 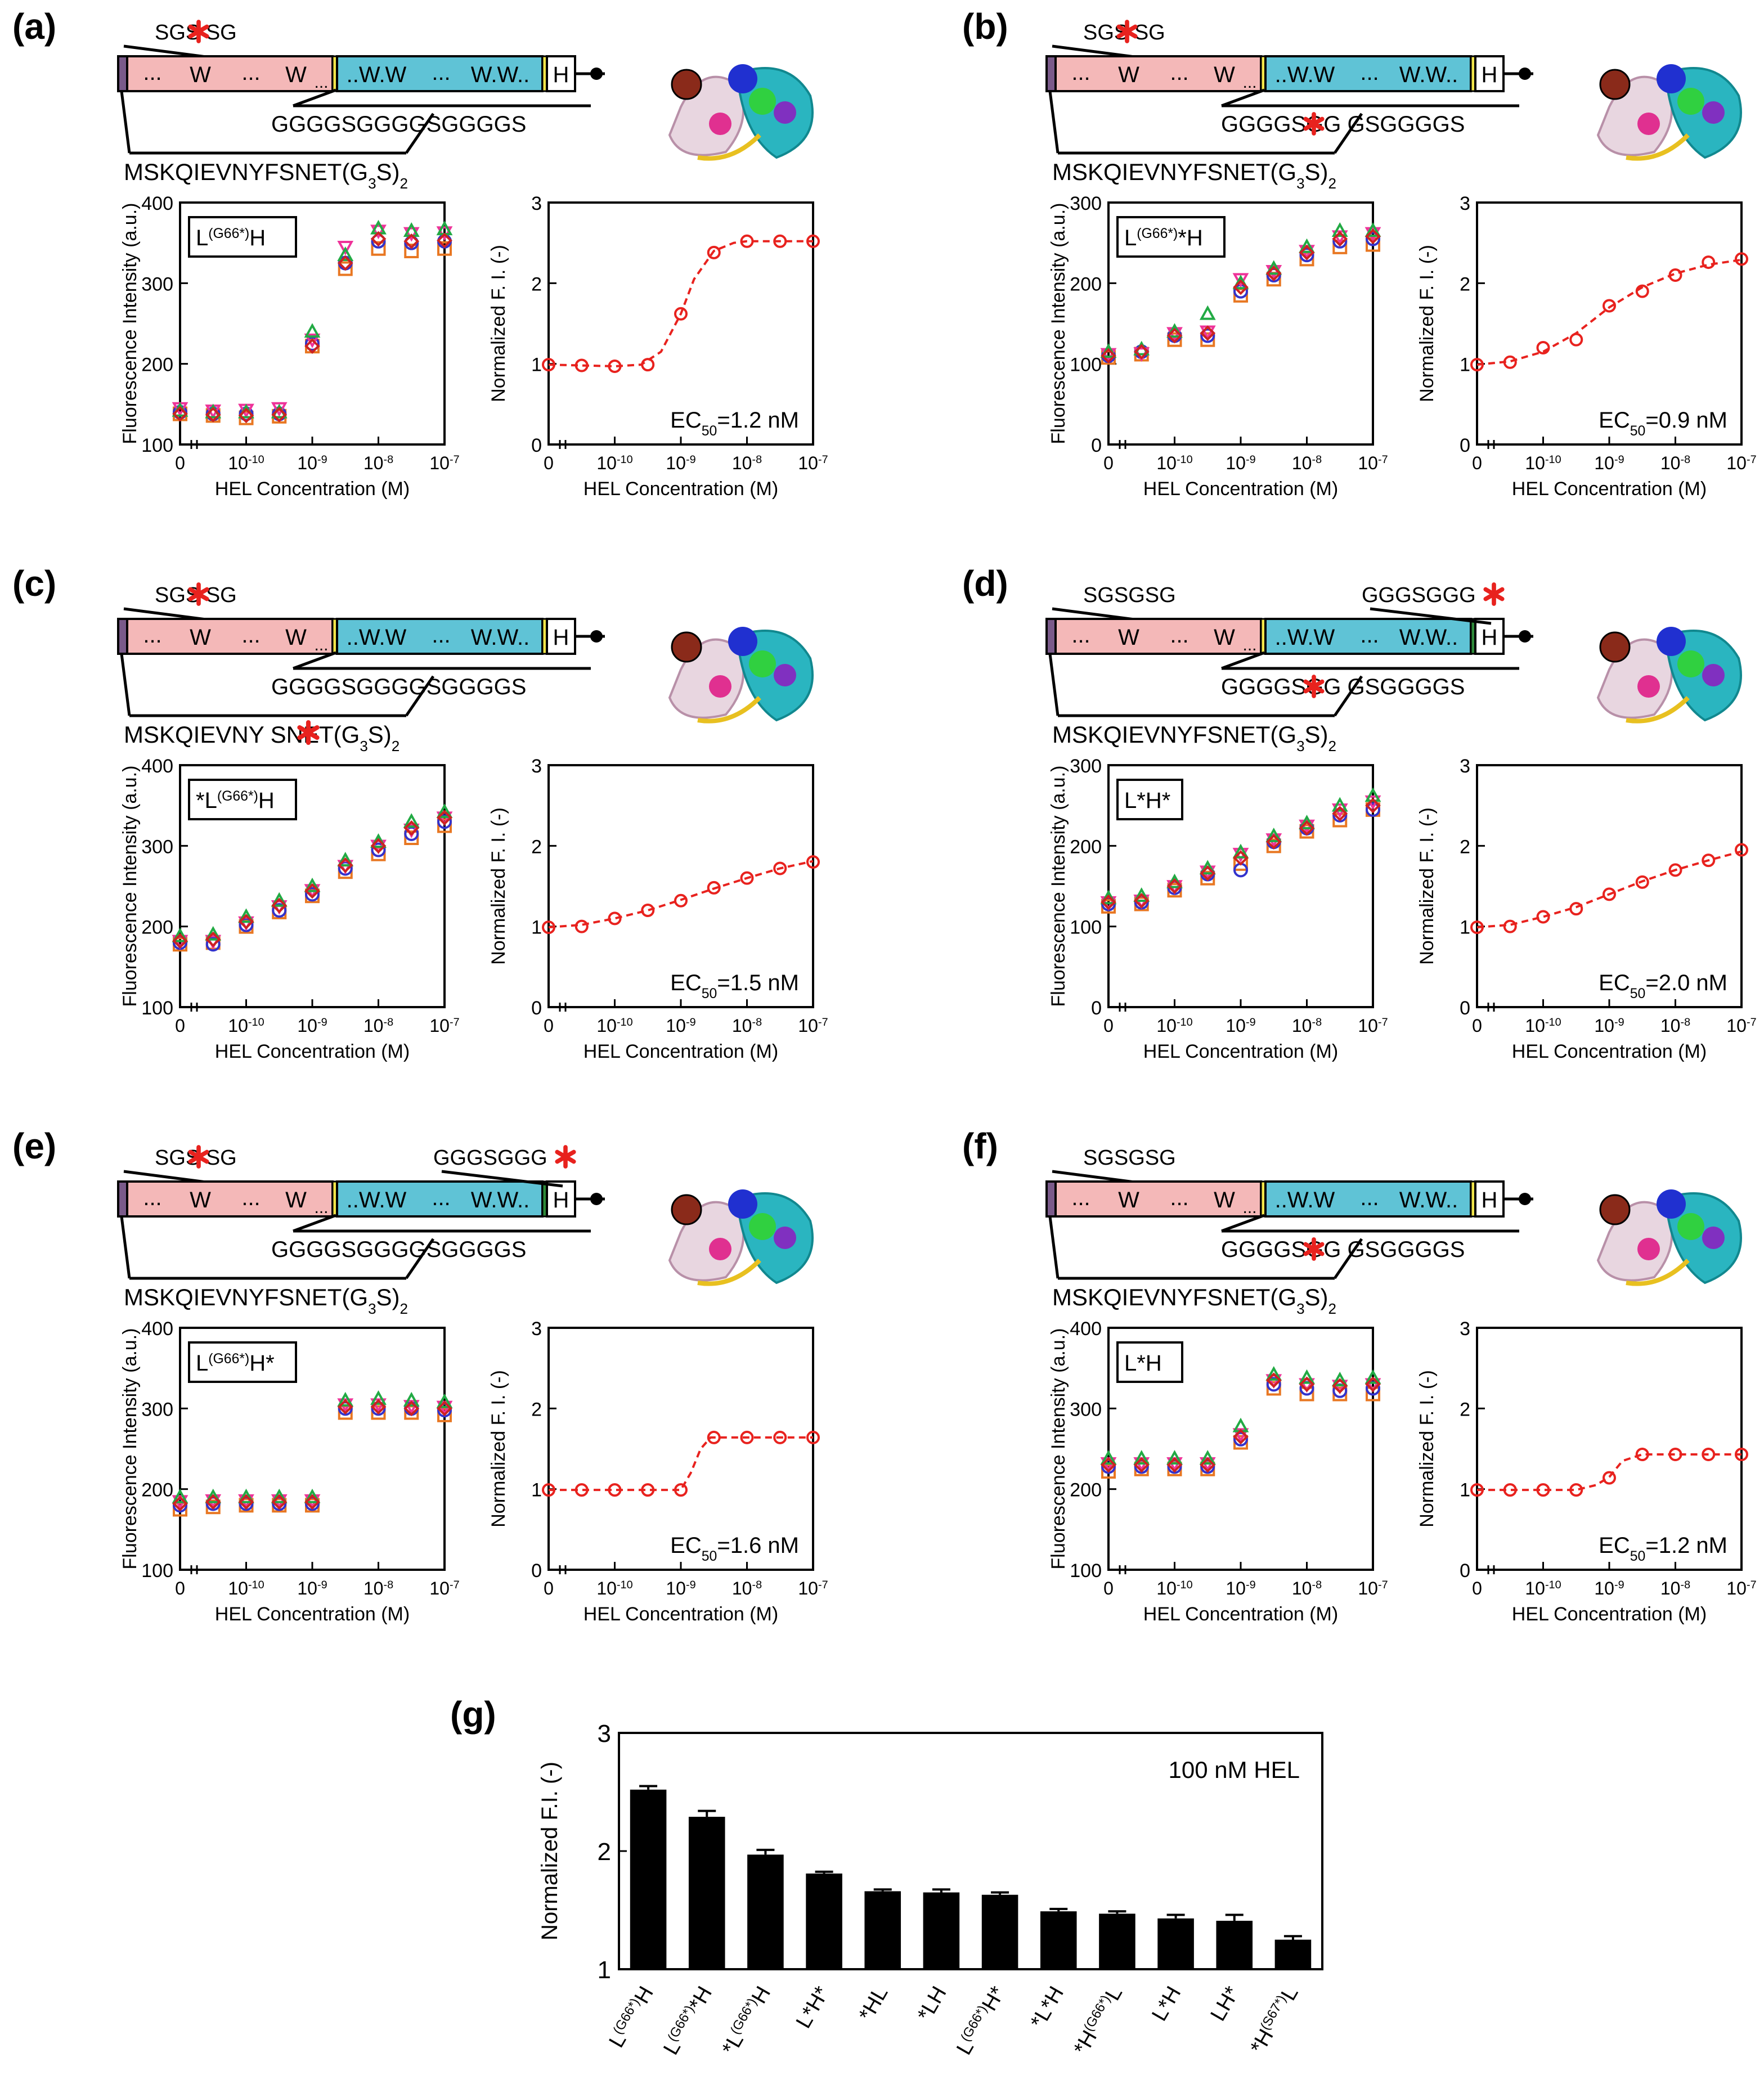 What do you see at coordinates (228, 234) in the screenshot?
I see `construct-legend-label-part: (G66*)` at bounding box center [228, 234].